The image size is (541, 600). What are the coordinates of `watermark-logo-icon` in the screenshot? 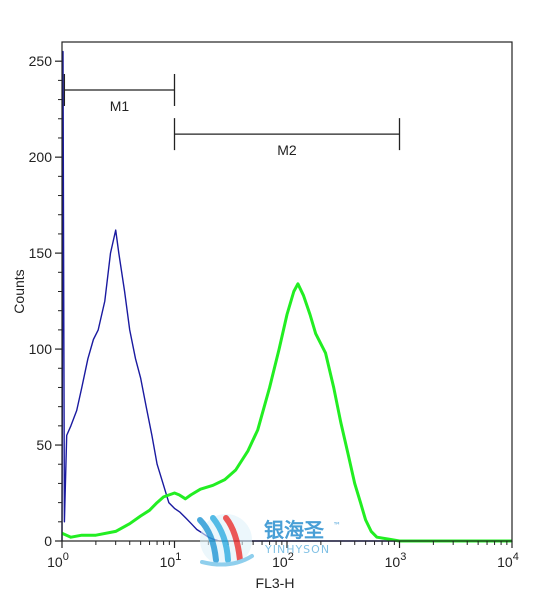 It's located at (225, 540).